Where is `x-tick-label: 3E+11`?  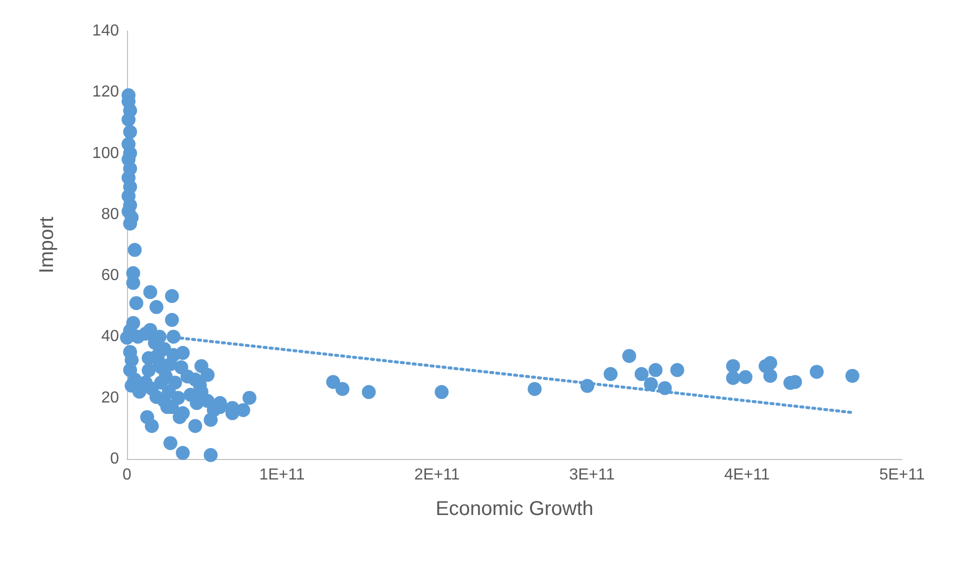 x-tick-label: 3E+11 is located at coordinates (592, 475).